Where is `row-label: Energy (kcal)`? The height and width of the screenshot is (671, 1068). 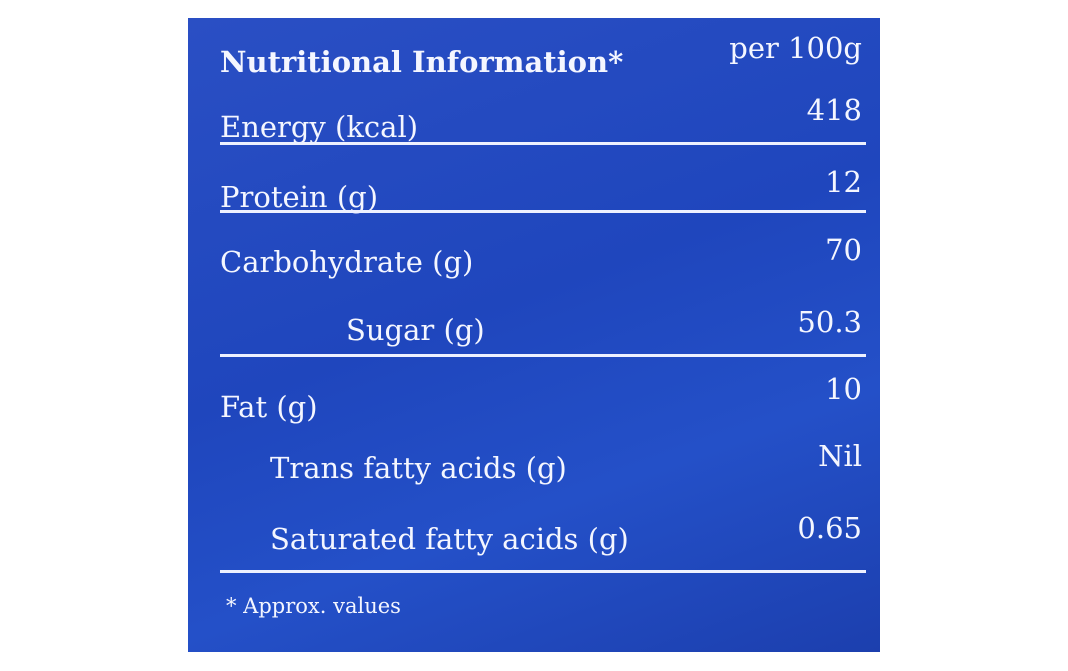
row-label: Energy (kcal) is located at coordinates (319, 127).